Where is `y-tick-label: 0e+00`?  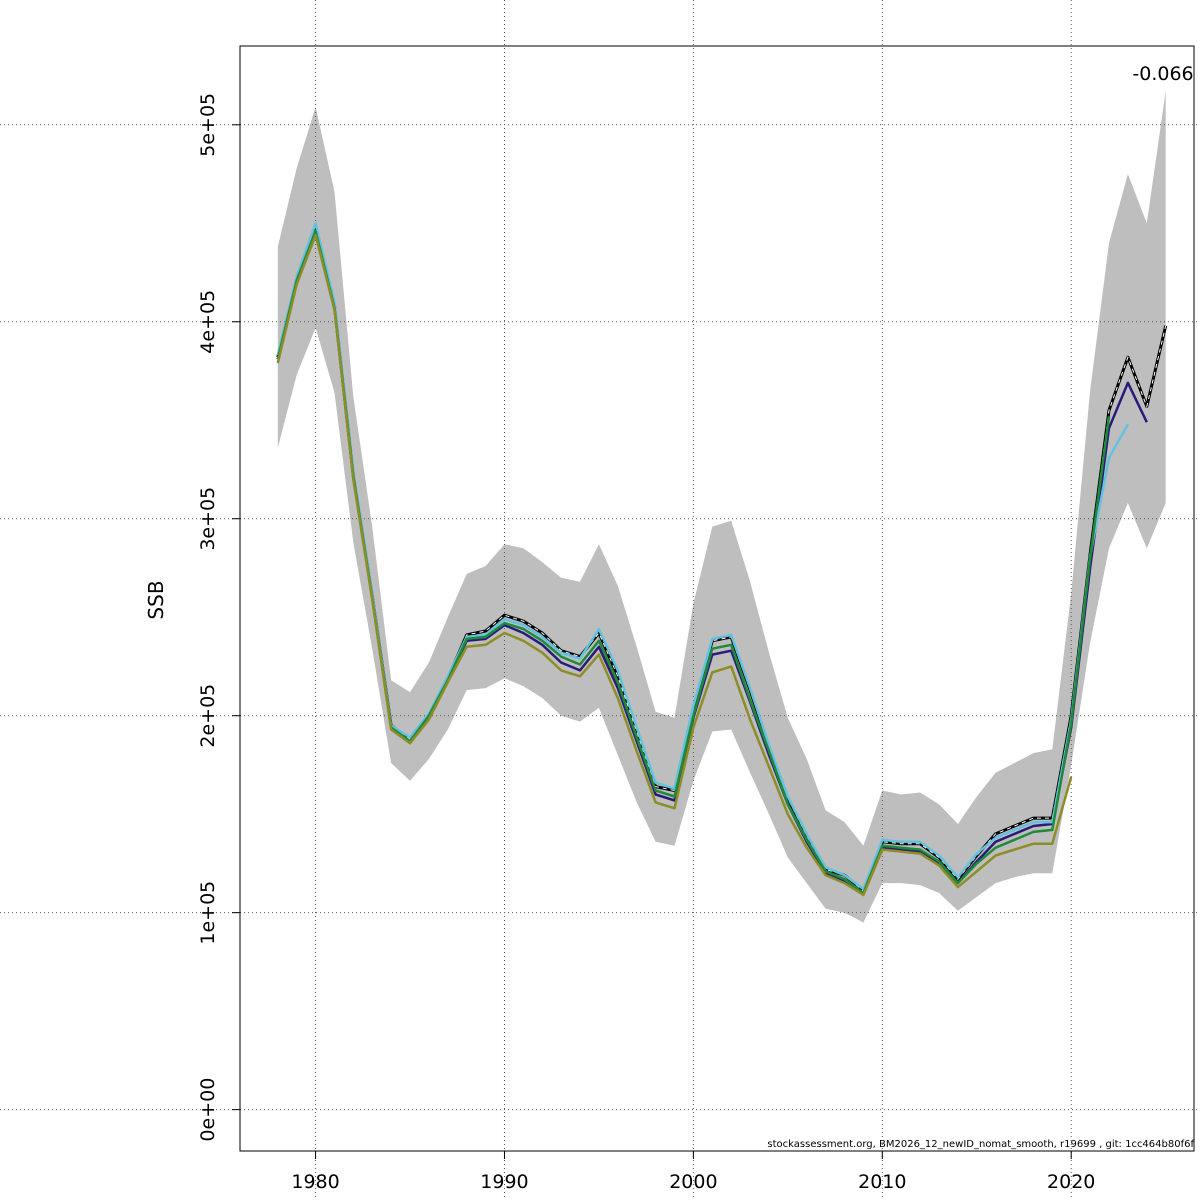 y-tick-label: 0e+00 is located at coordinates (208, 1110).